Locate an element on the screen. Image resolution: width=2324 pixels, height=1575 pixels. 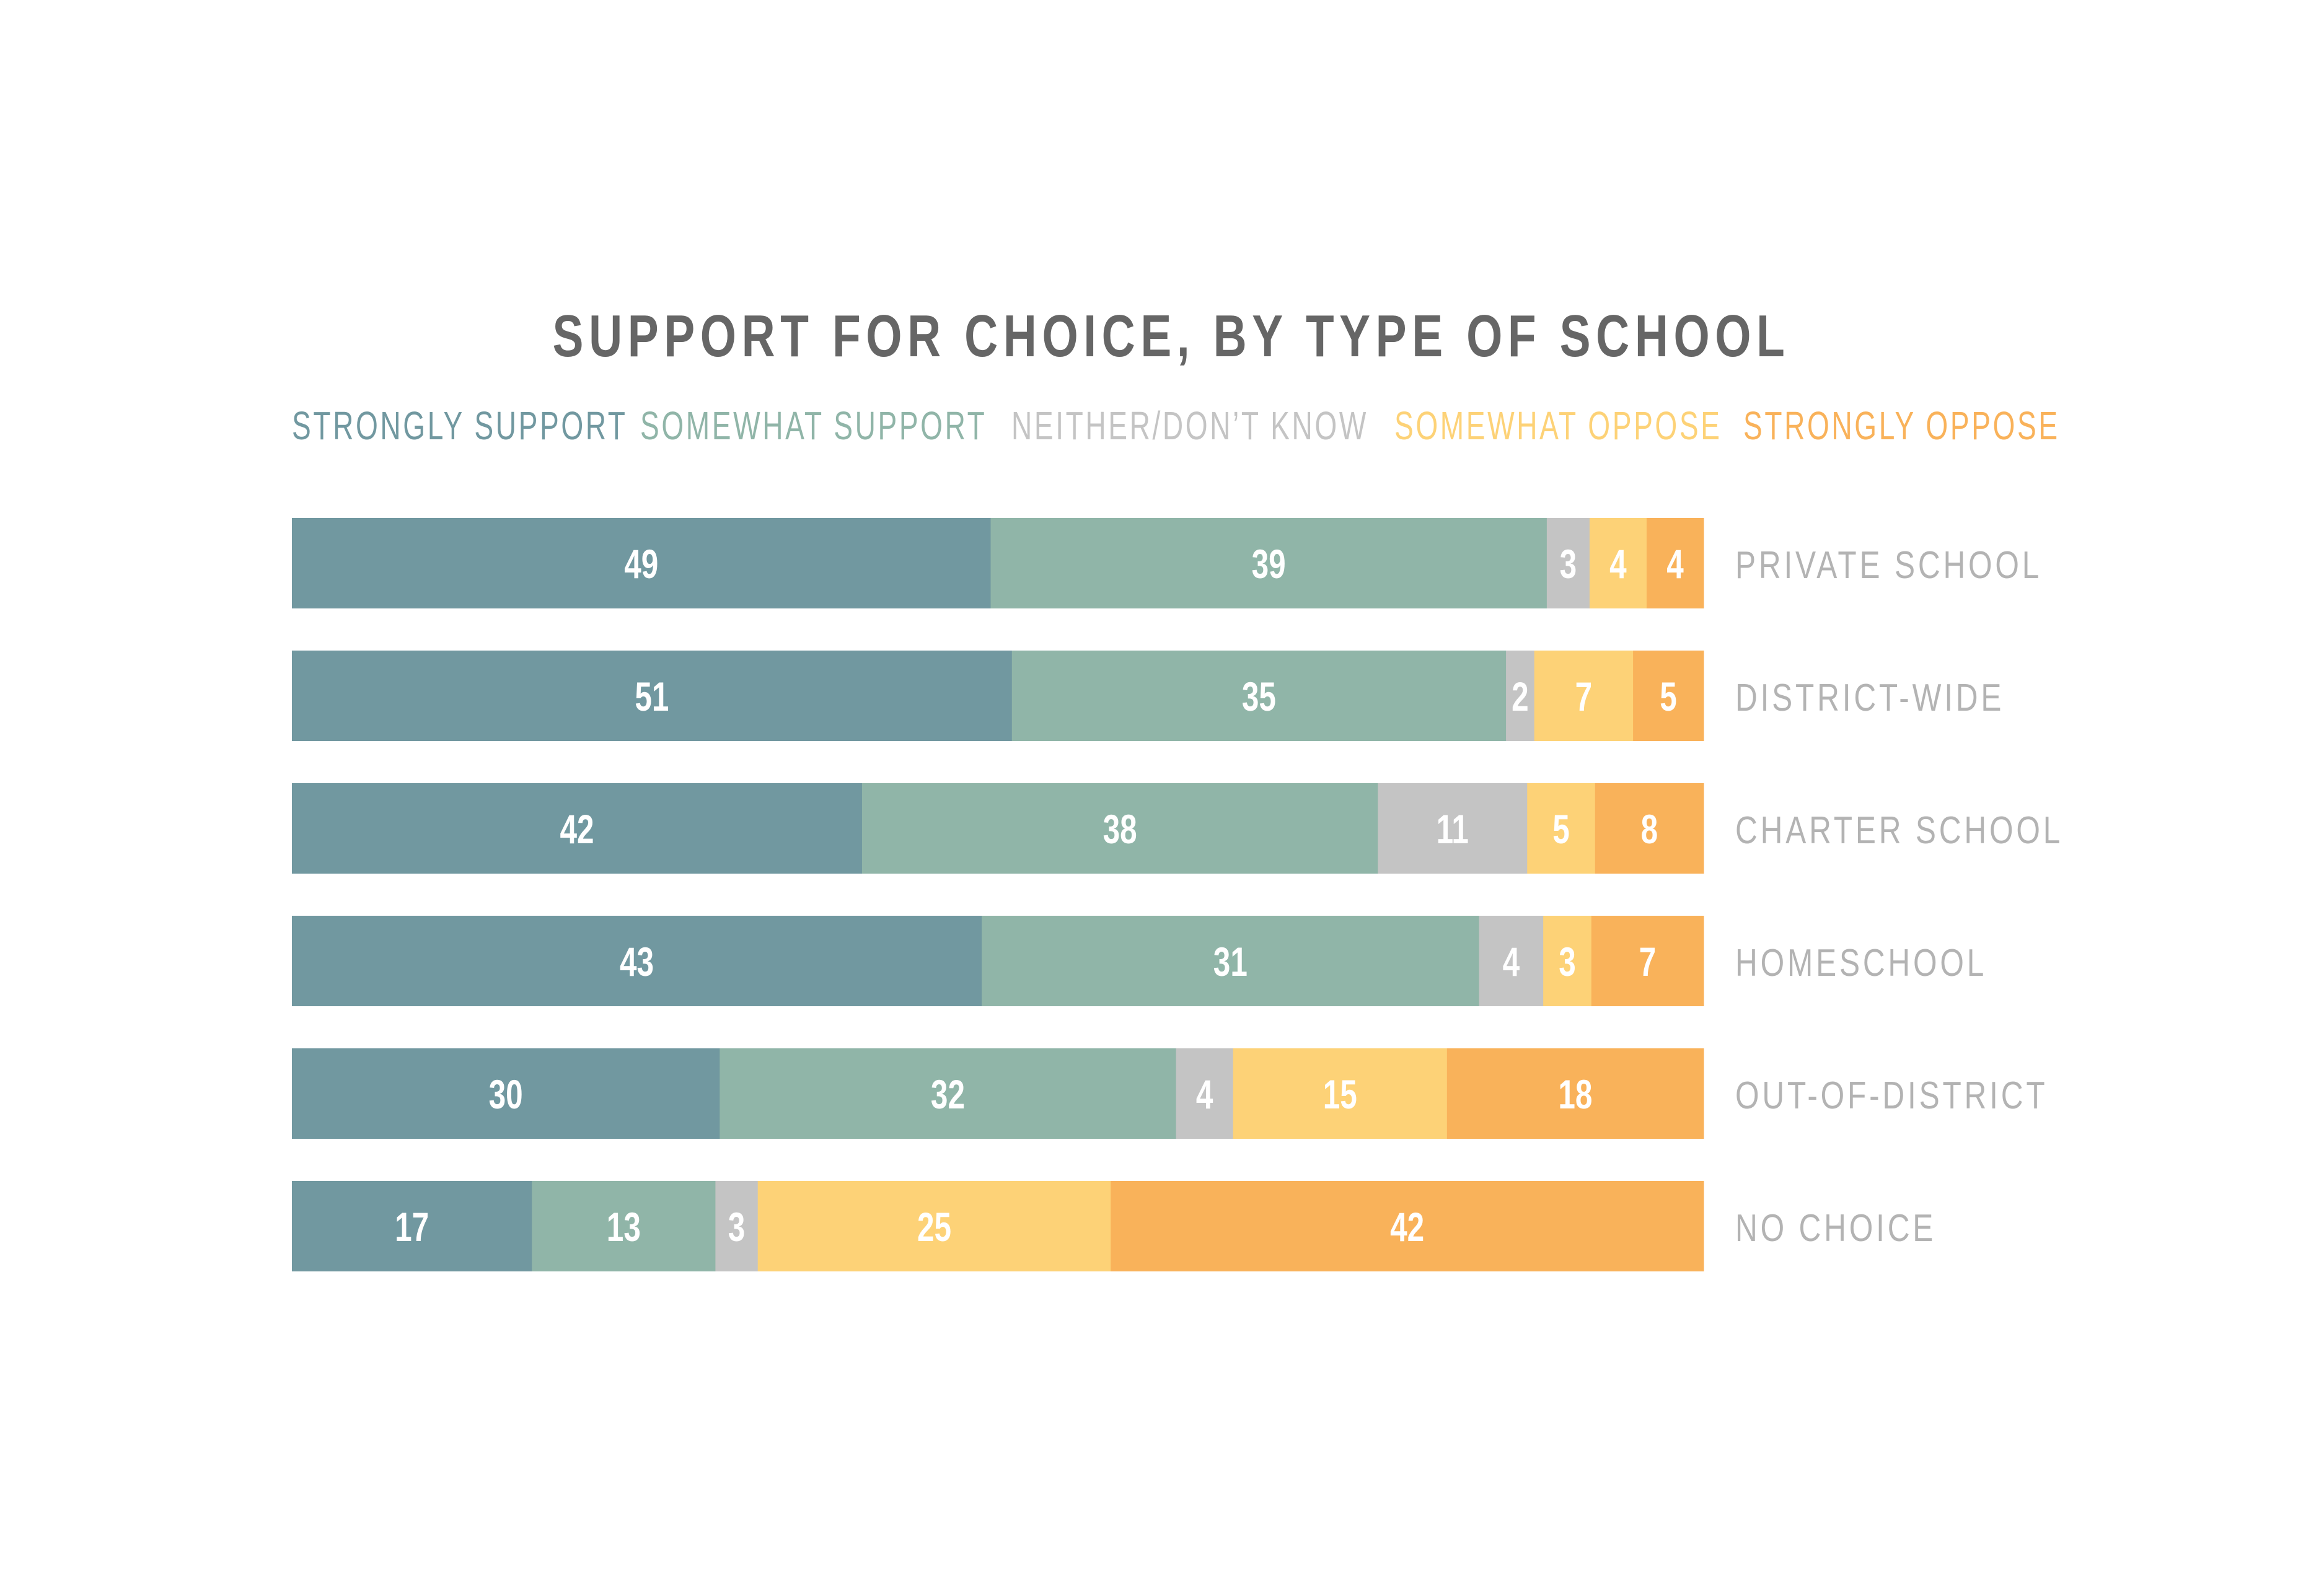
bar-row-private-school: 49 39 3 4 4 PRIVATE SCHOOL is located at coordinates (1167, 563).